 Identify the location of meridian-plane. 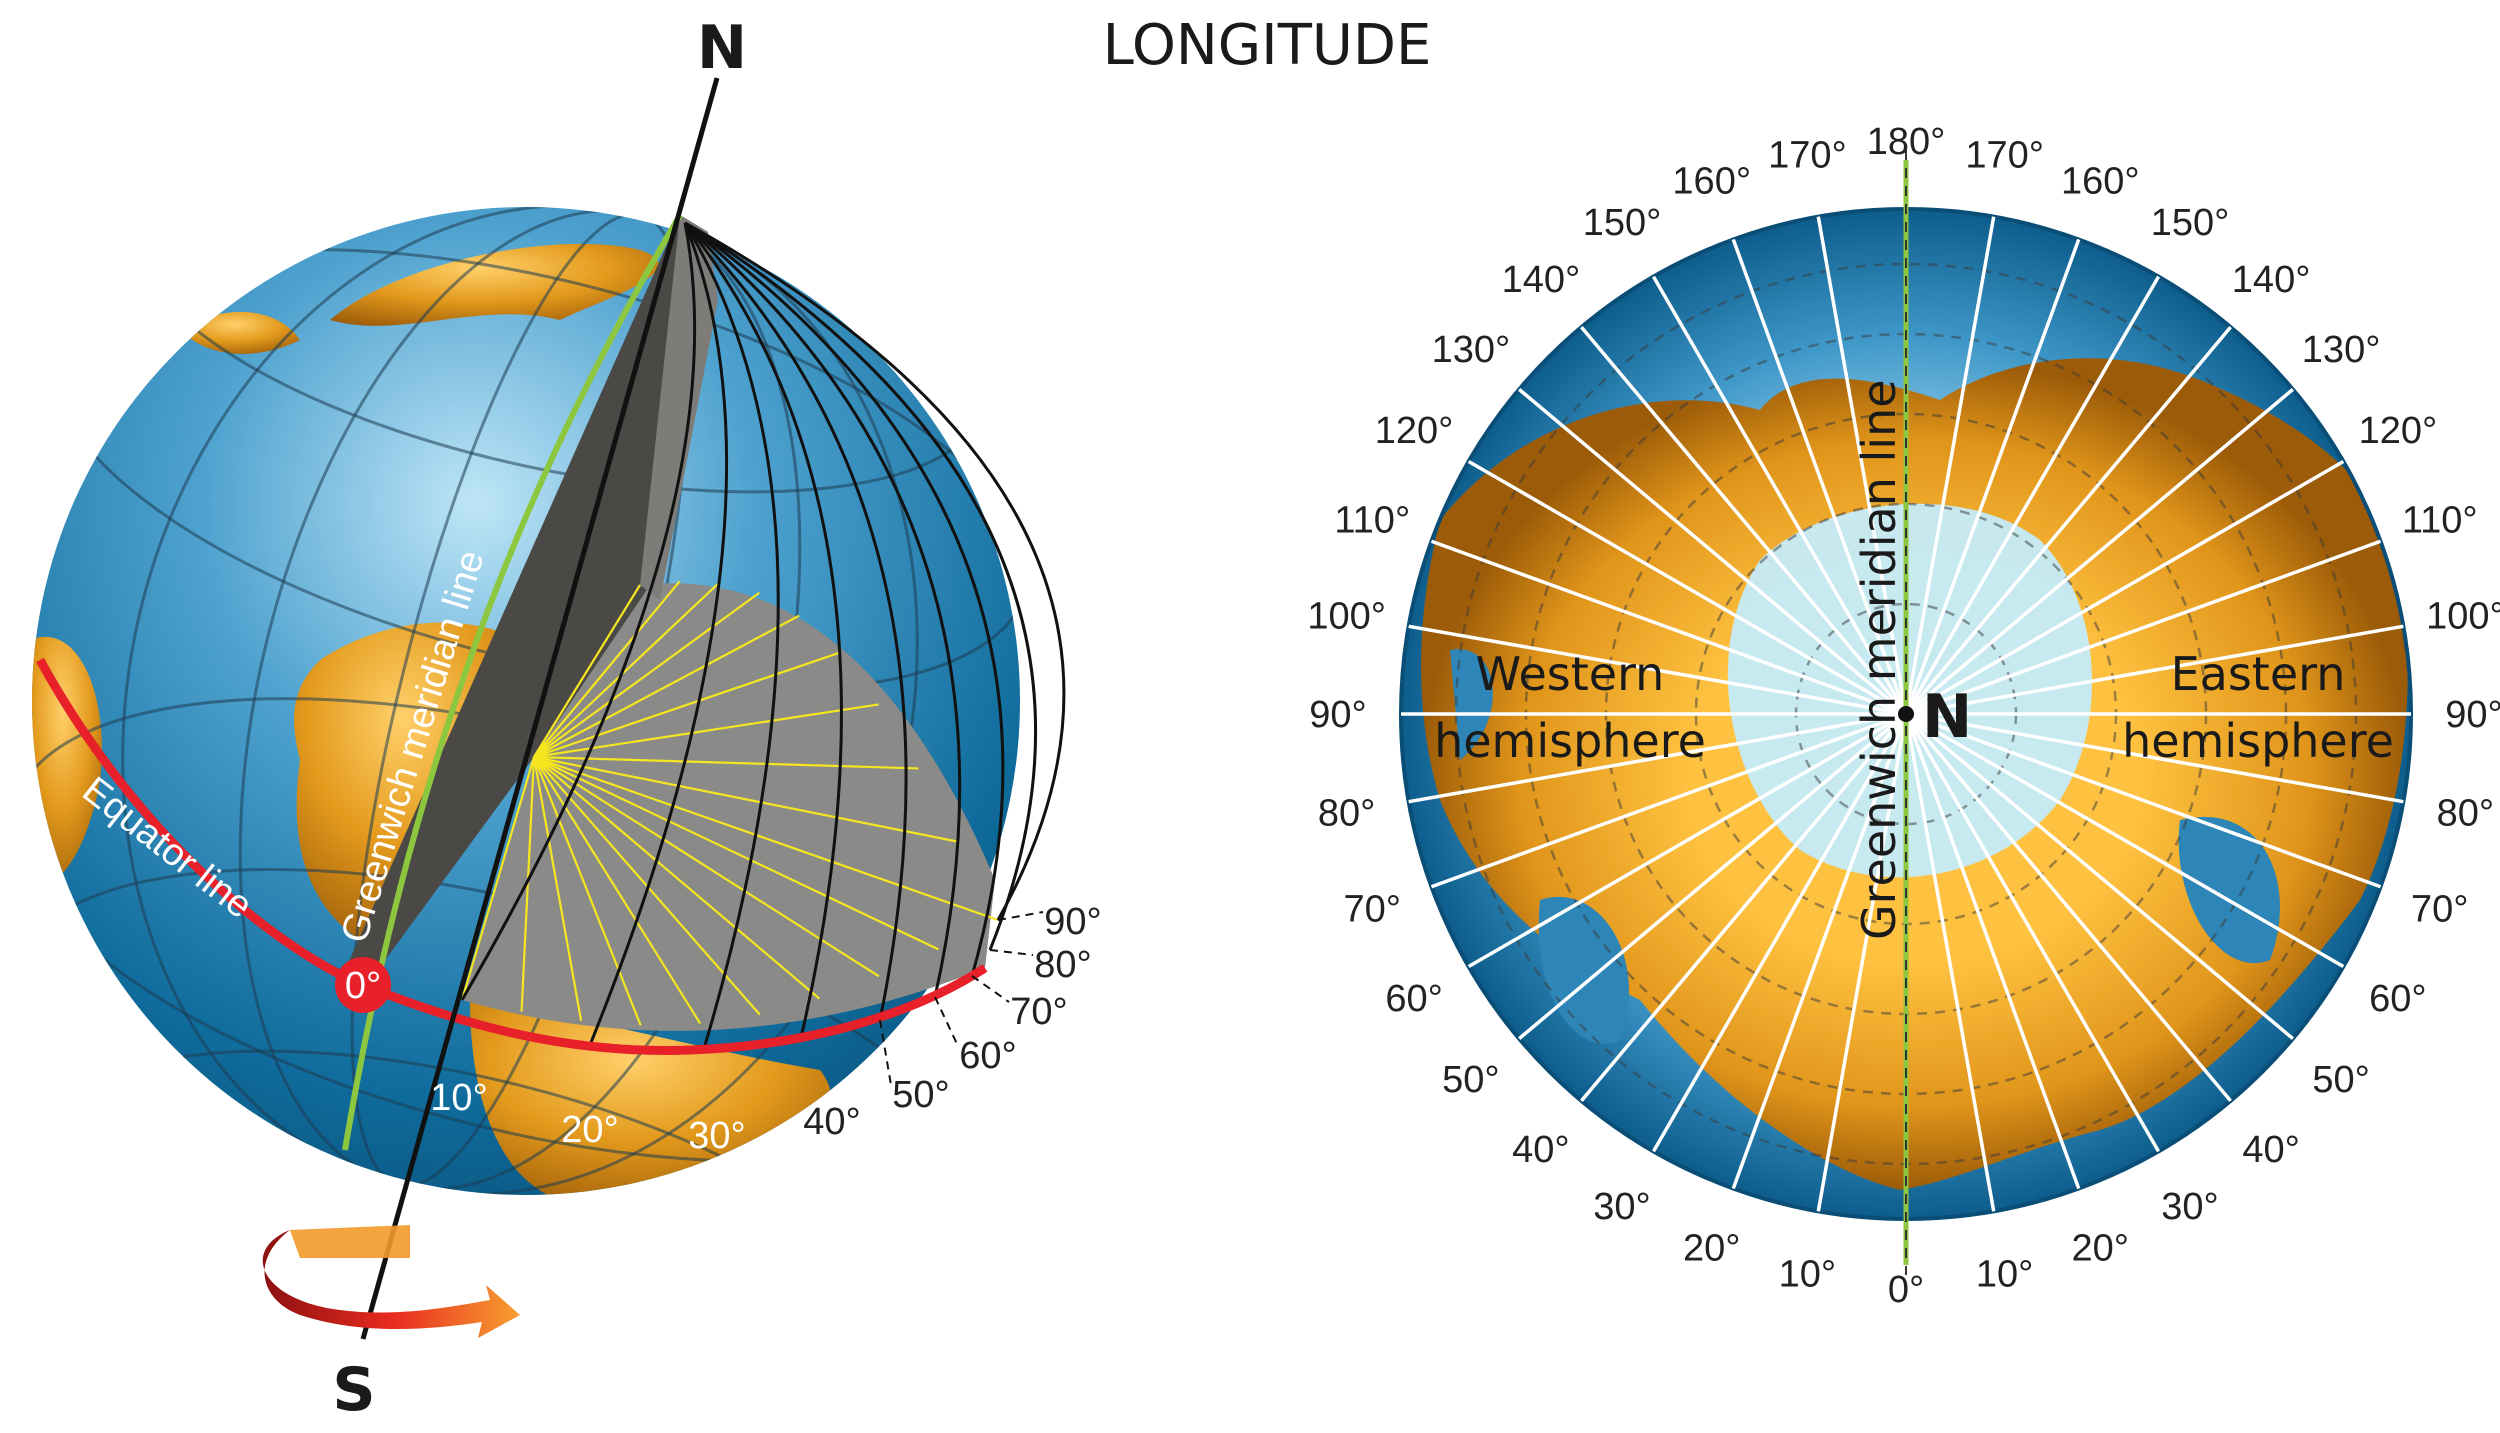
(526, 596).